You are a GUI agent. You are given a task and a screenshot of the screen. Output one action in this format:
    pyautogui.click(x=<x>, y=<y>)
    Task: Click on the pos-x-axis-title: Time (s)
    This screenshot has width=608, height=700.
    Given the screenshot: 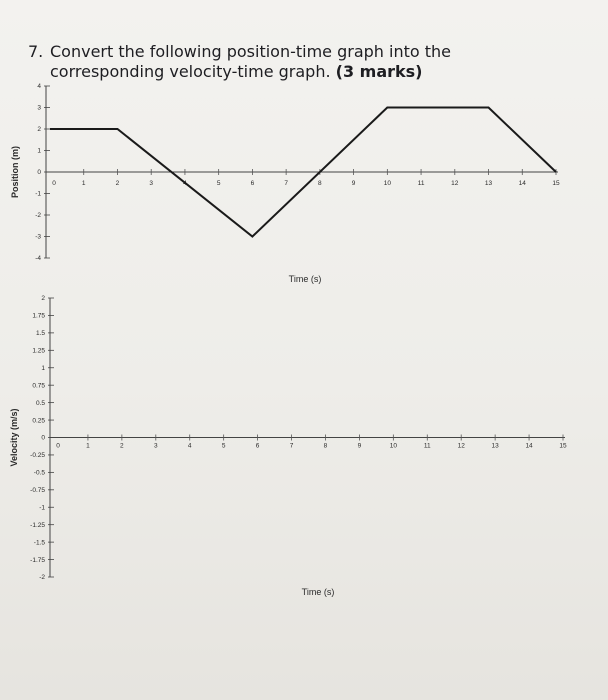 What is the action you would take?
    pyautogui.click(x=305, y=279)
    